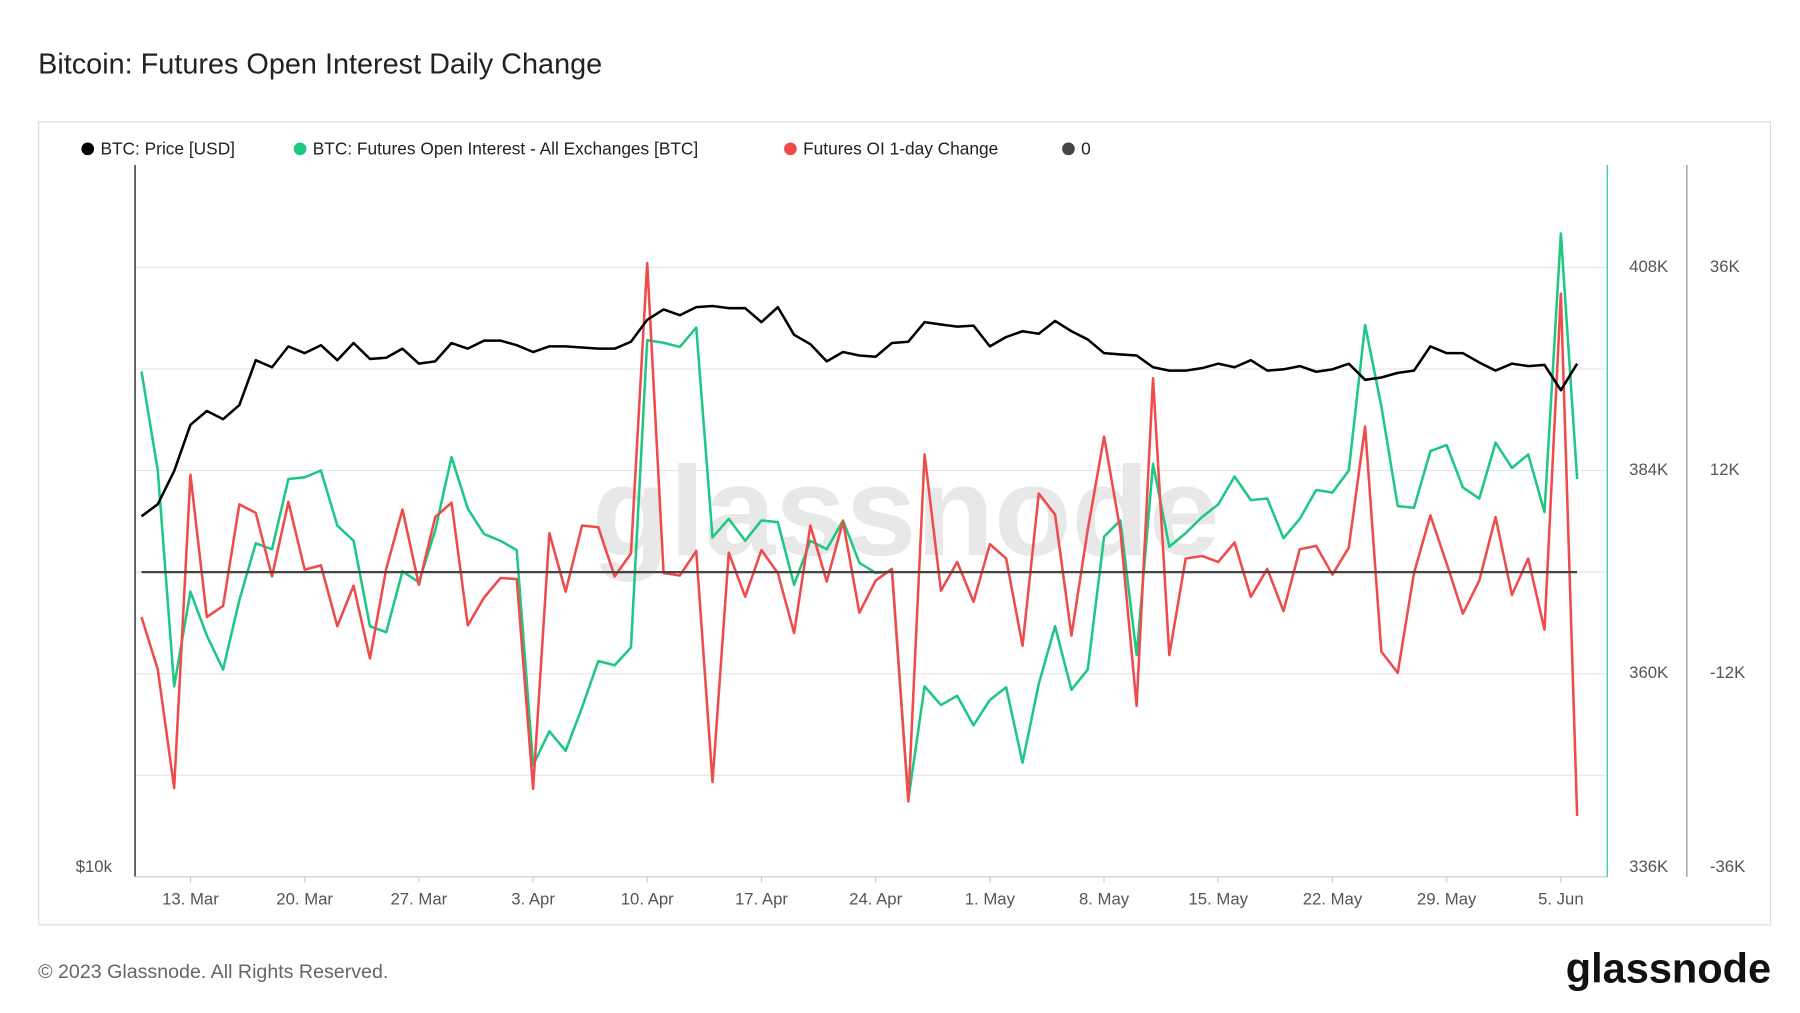 The width and height of the screenshot is (1800, 1013). What do you see at coordinates (1104, 898) in the screenshot?
I see `x-tick-label: 8. May` at bounding box center [1104, 898].